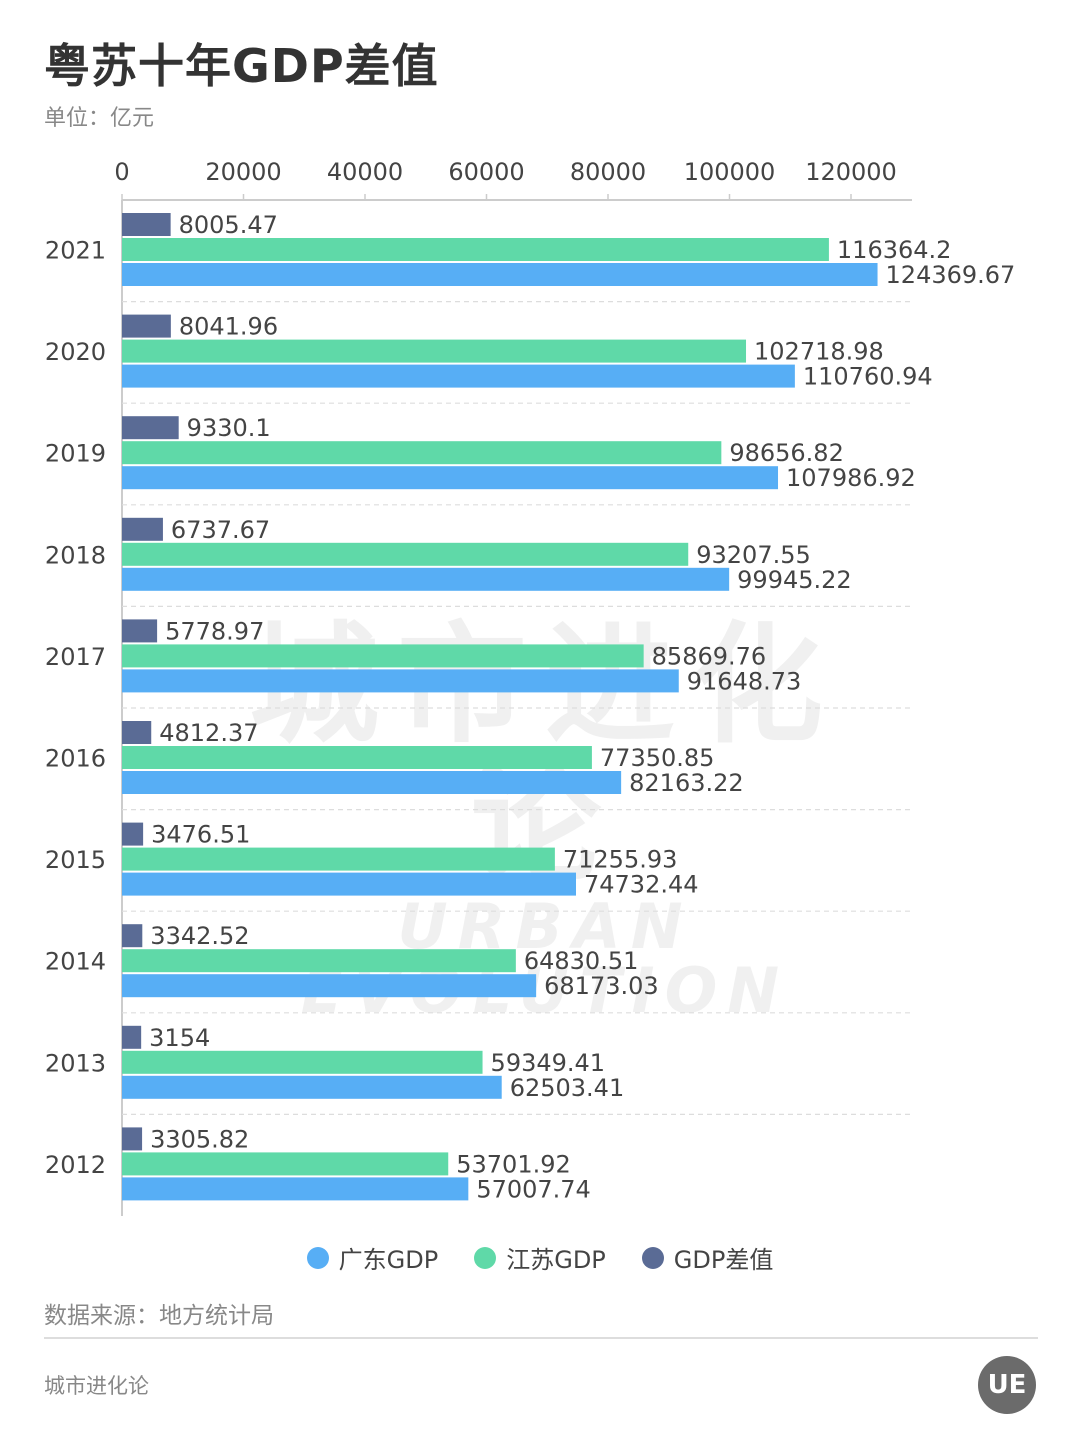 The height and width of the screenshot is (1440, 1080). I want to click on data-label: 77350.85, so click(657, 758).